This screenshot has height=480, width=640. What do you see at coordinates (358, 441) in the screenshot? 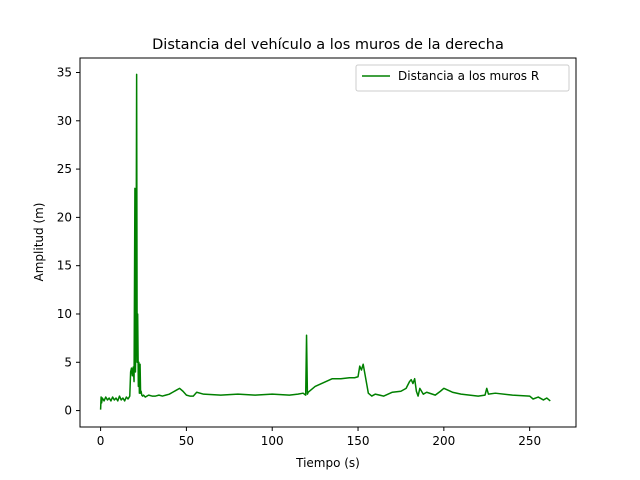
I see `x-tick-label: 150` at bounding box center [358, 441].